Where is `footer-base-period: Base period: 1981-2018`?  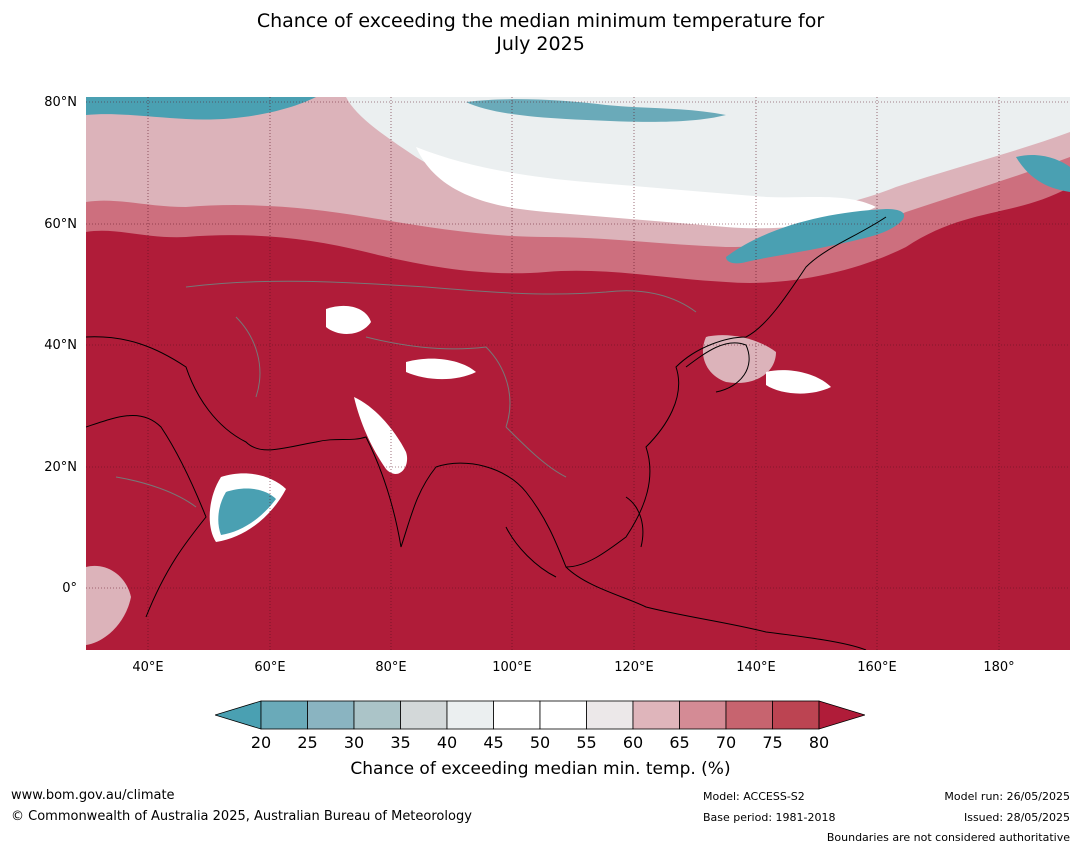
footer-base-period: Base period: 1981-2018 is located at coordinates (769, 817).